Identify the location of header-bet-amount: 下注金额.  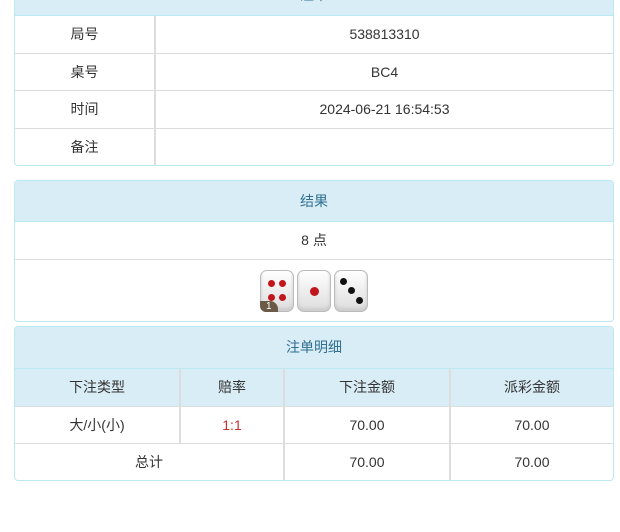
(366, 387).